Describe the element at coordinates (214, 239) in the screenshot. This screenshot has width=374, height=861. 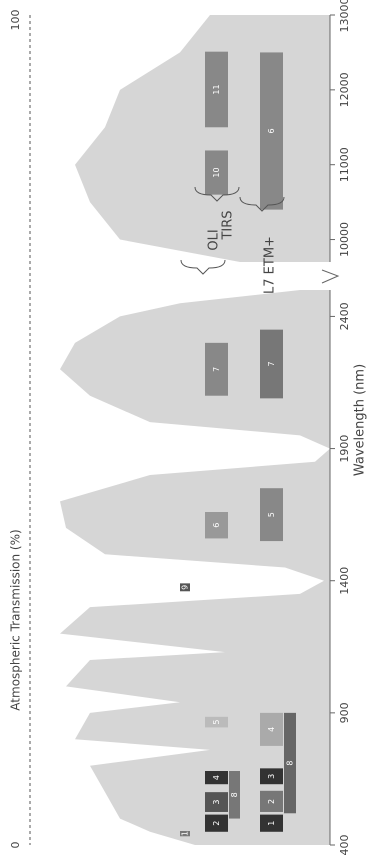
I see `instrument-label: OLI` at that location.